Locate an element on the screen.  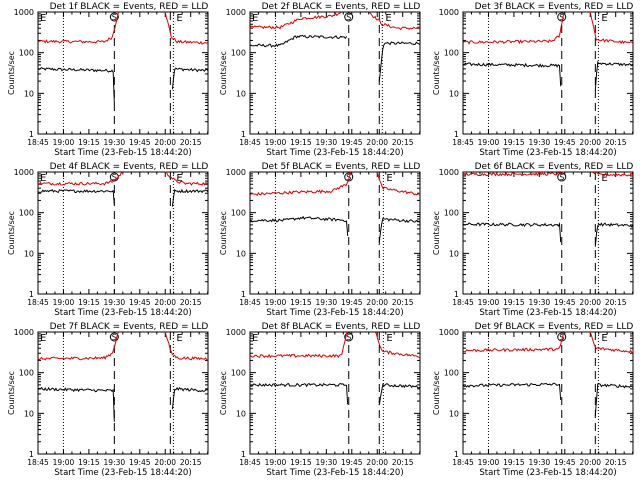
panel-title: Det 6f BLACK = Events, RED = LLD is located at coordinates (554, 167).